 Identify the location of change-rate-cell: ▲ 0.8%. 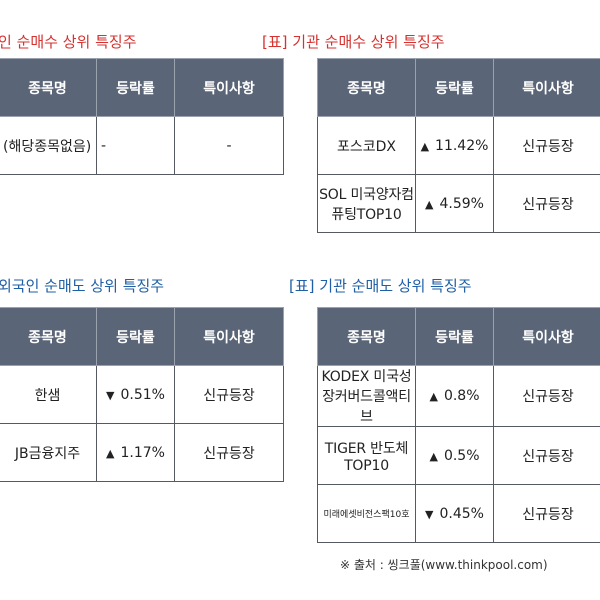
(454, 396).